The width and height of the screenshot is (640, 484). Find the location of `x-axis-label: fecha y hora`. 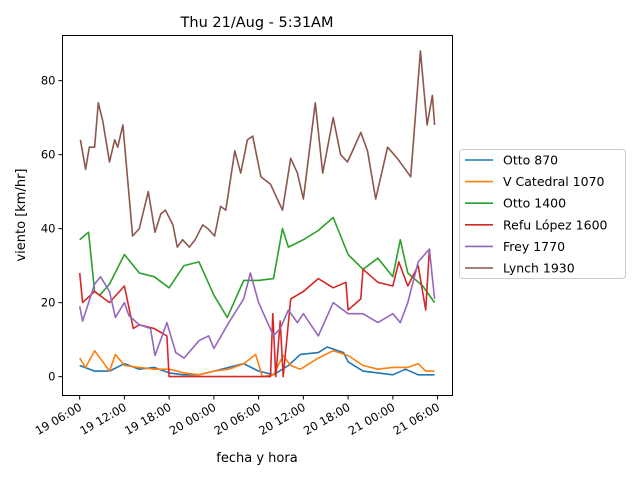

x-axis-label: fecha y hora is located at coordinates (256, 458).